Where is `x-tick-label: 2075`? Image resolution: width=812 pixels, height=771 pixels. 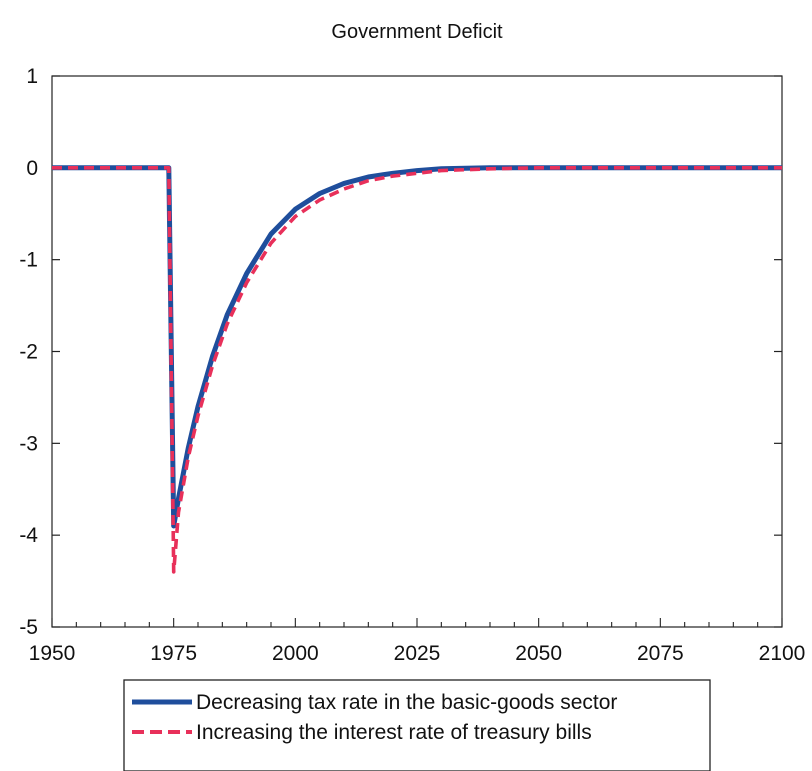 x-tick-label: 2075 is located at coordinates (660, 653).